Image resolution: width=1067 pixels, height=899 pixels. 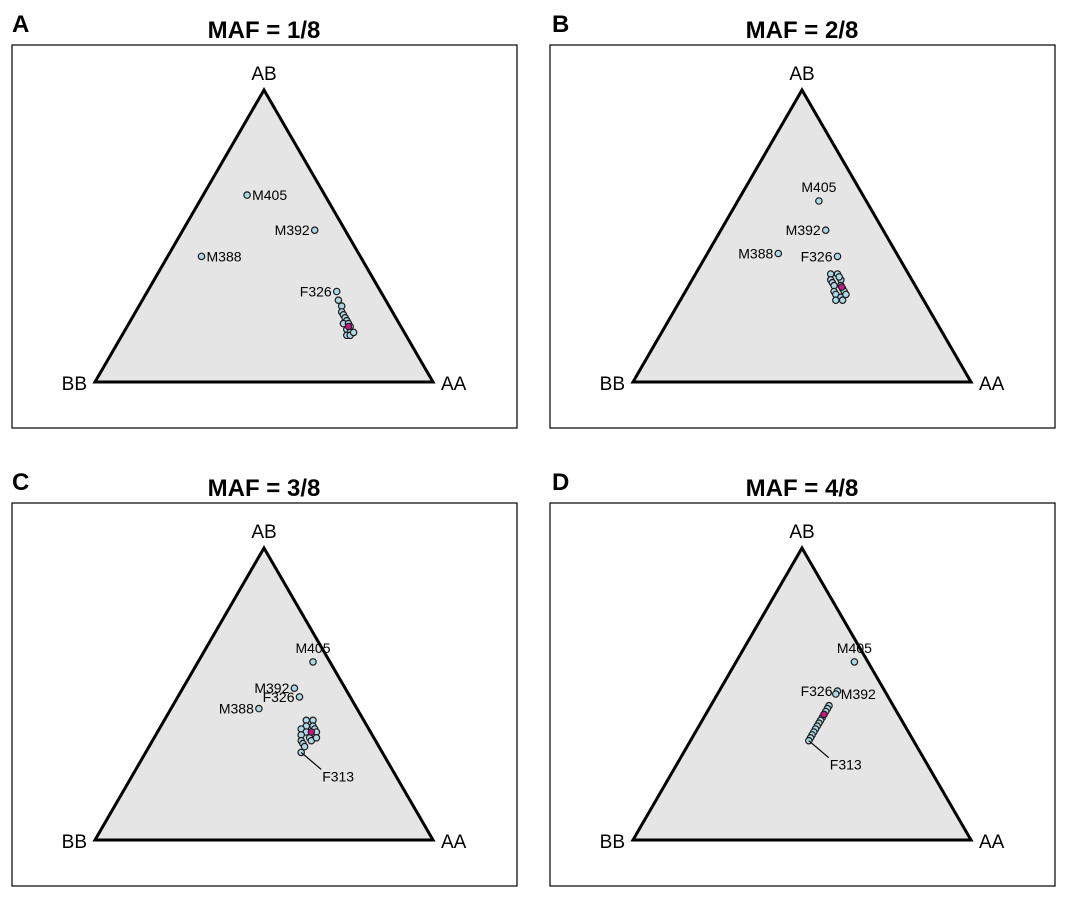 I want to click on panel-title: MAF = 1/8, so click(x=264, y=30).